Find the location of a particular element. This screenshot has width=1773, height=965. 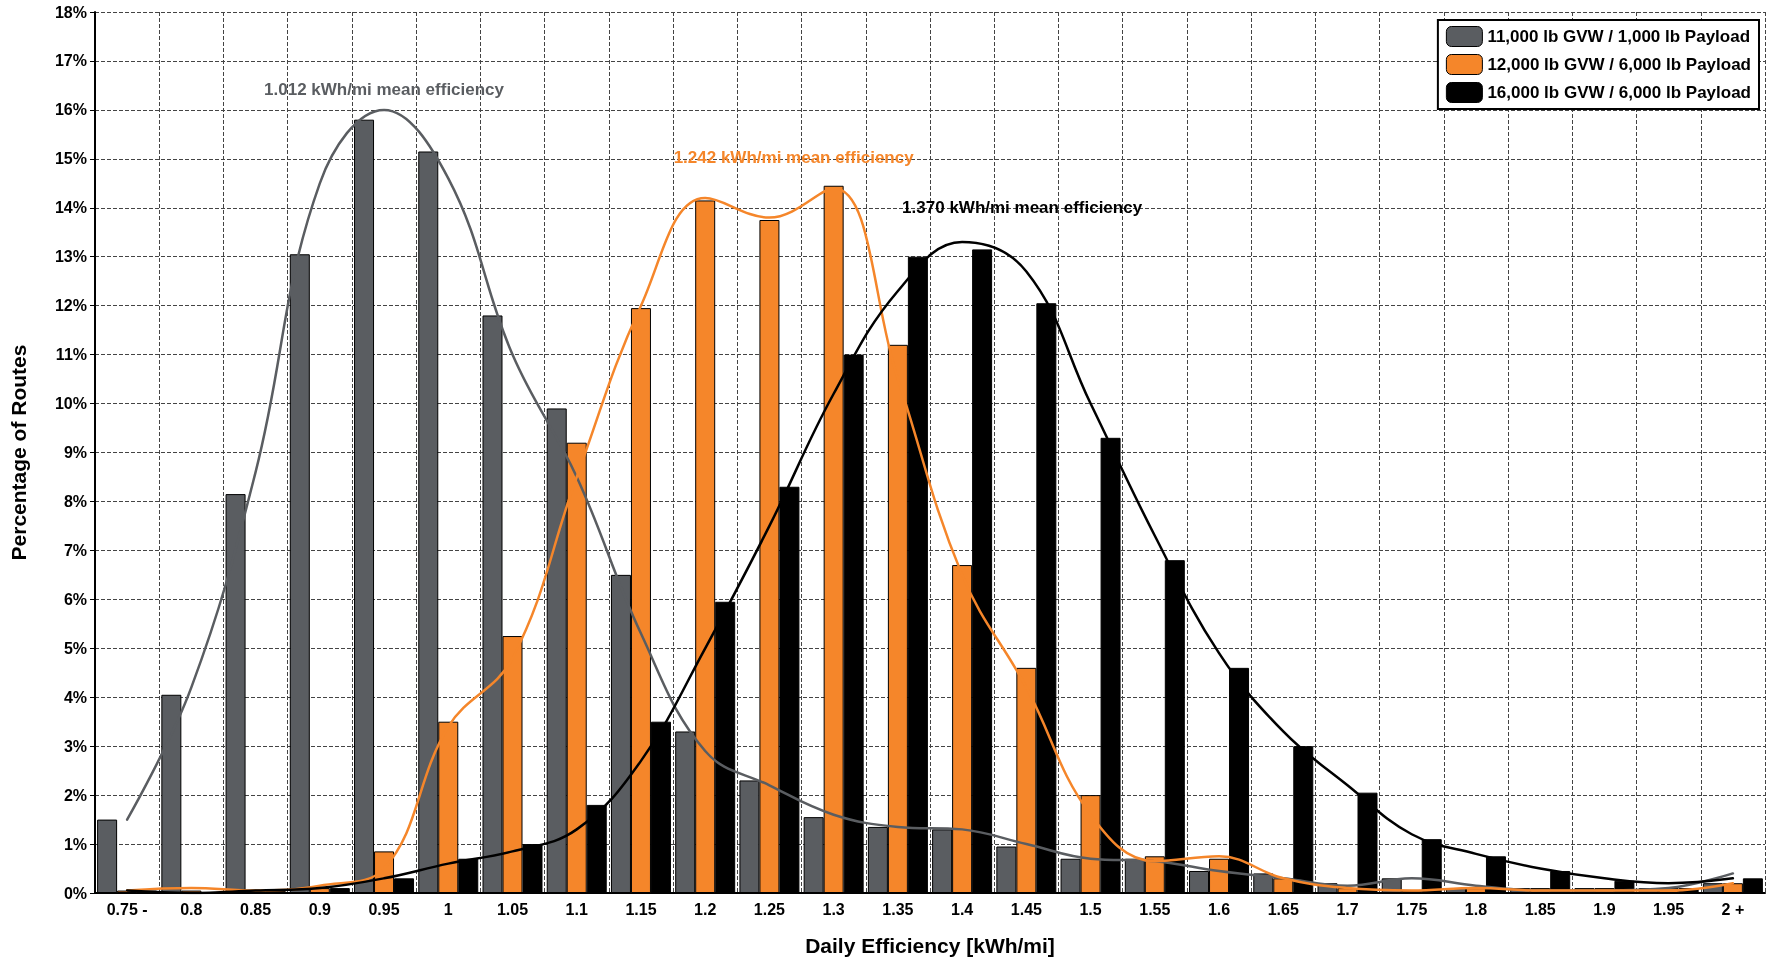

annotation: 1.012 kWh/mi mean efficiency is located at coordinates (384, 89).